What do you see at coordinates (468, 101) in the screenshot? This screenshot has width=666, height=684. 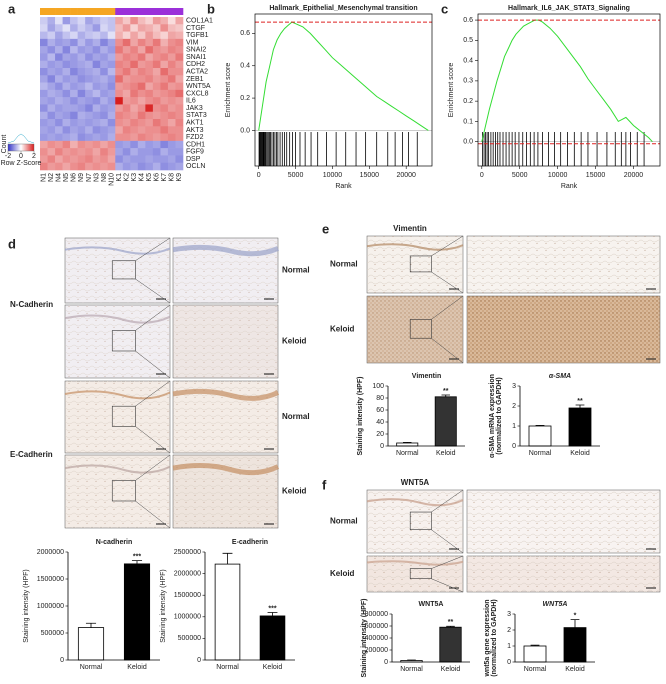 I see `y-tick-label: 0.2` at bounding box center [468, 101].